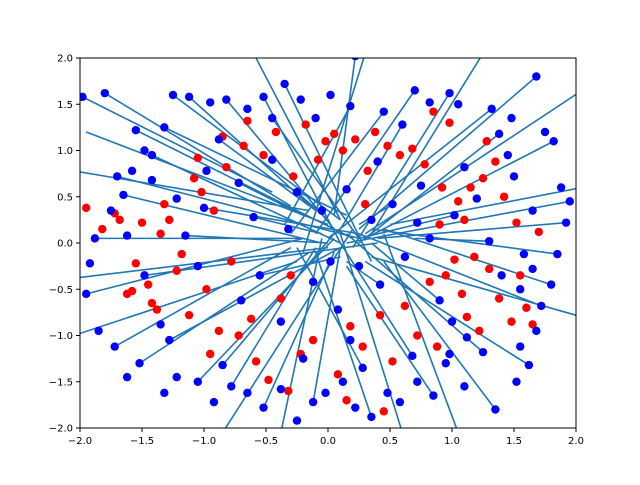  What do you see at coordinates (61, 382) in the screenshot?
I see `y-tick-label: −1.5` at bounding box center [61, 382].